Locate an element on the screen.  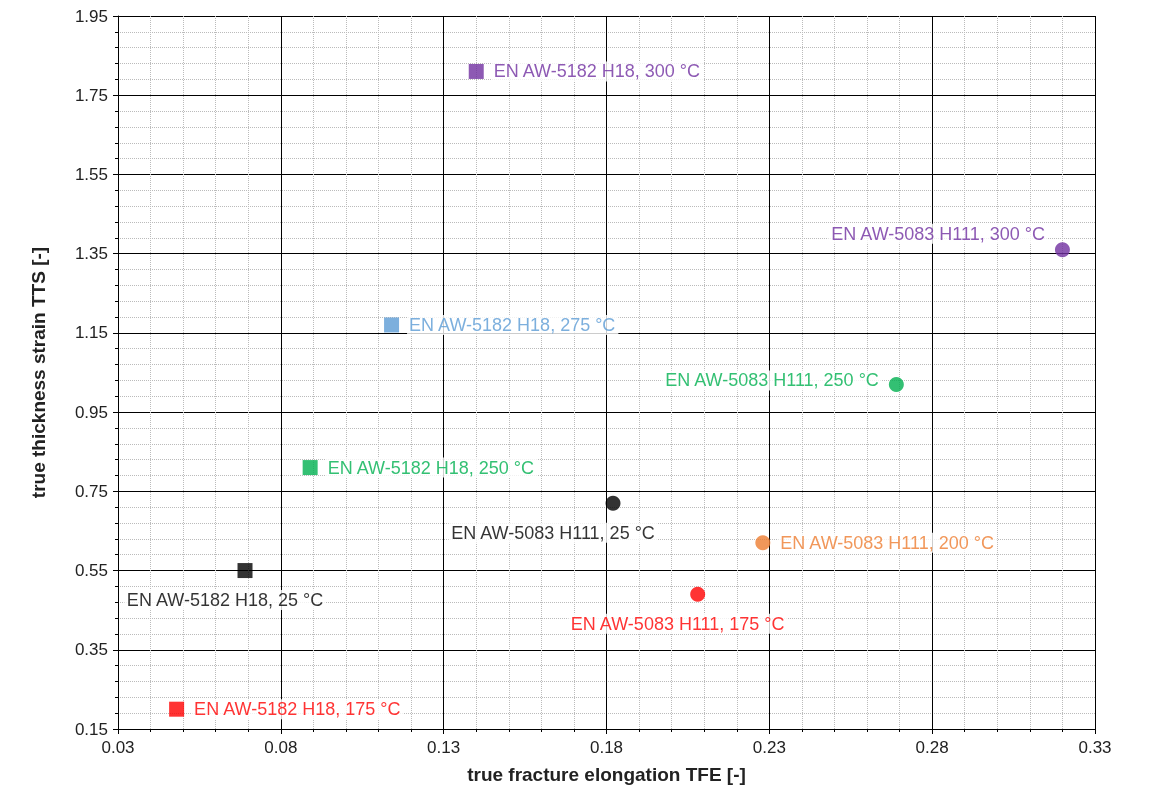
series-label: EN AW-5083 H111, 300 °C is located at coordinates (938, 233).